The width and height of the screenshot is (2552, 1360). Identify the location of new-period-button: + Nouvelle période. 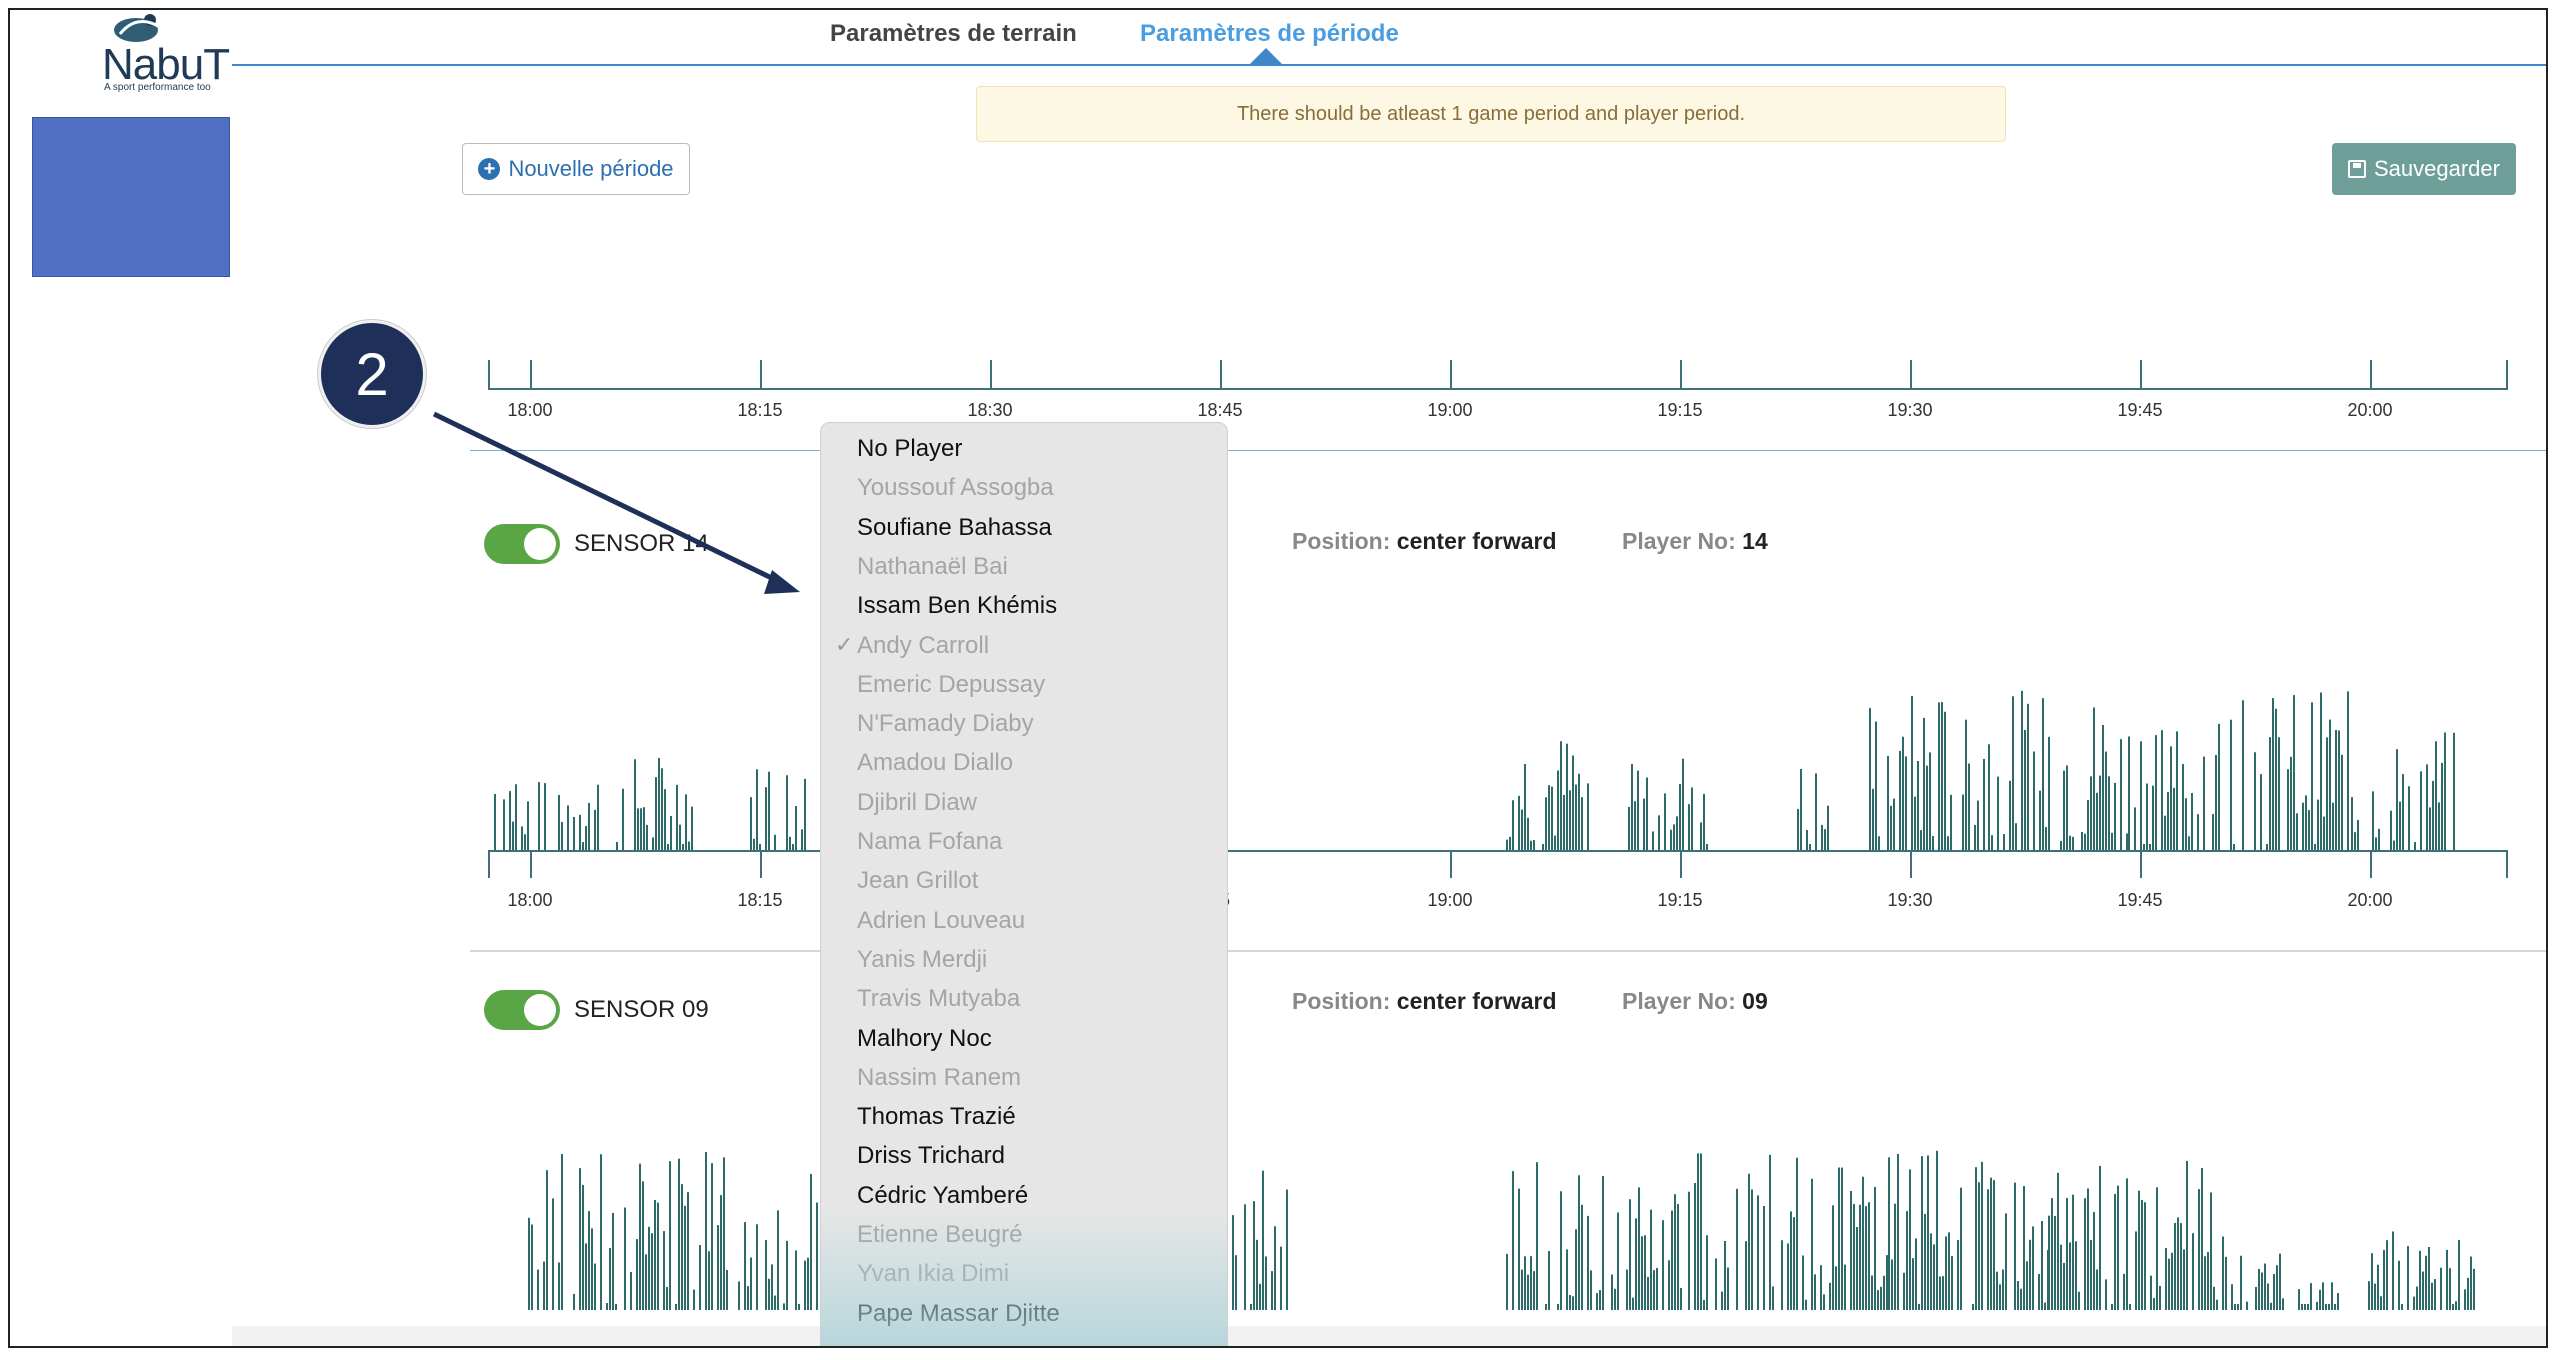
(576, 169).